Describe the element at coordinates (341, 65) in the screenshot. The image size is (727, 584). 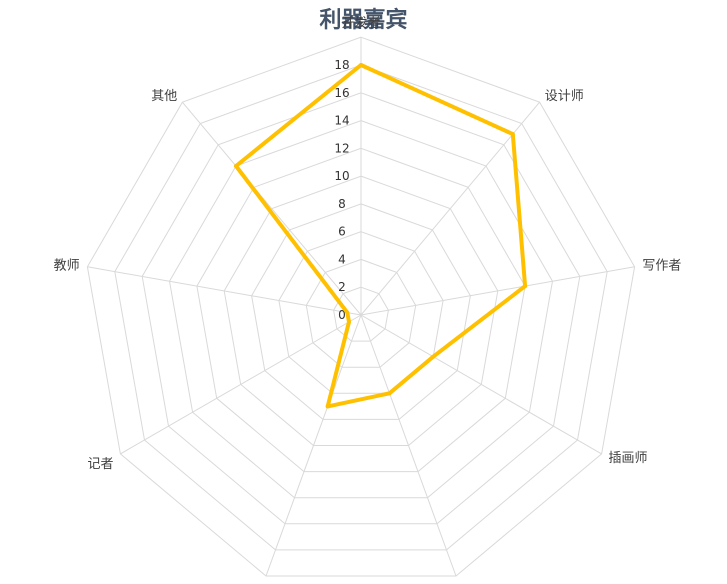
I see `tick-label-18: 18` at that location.